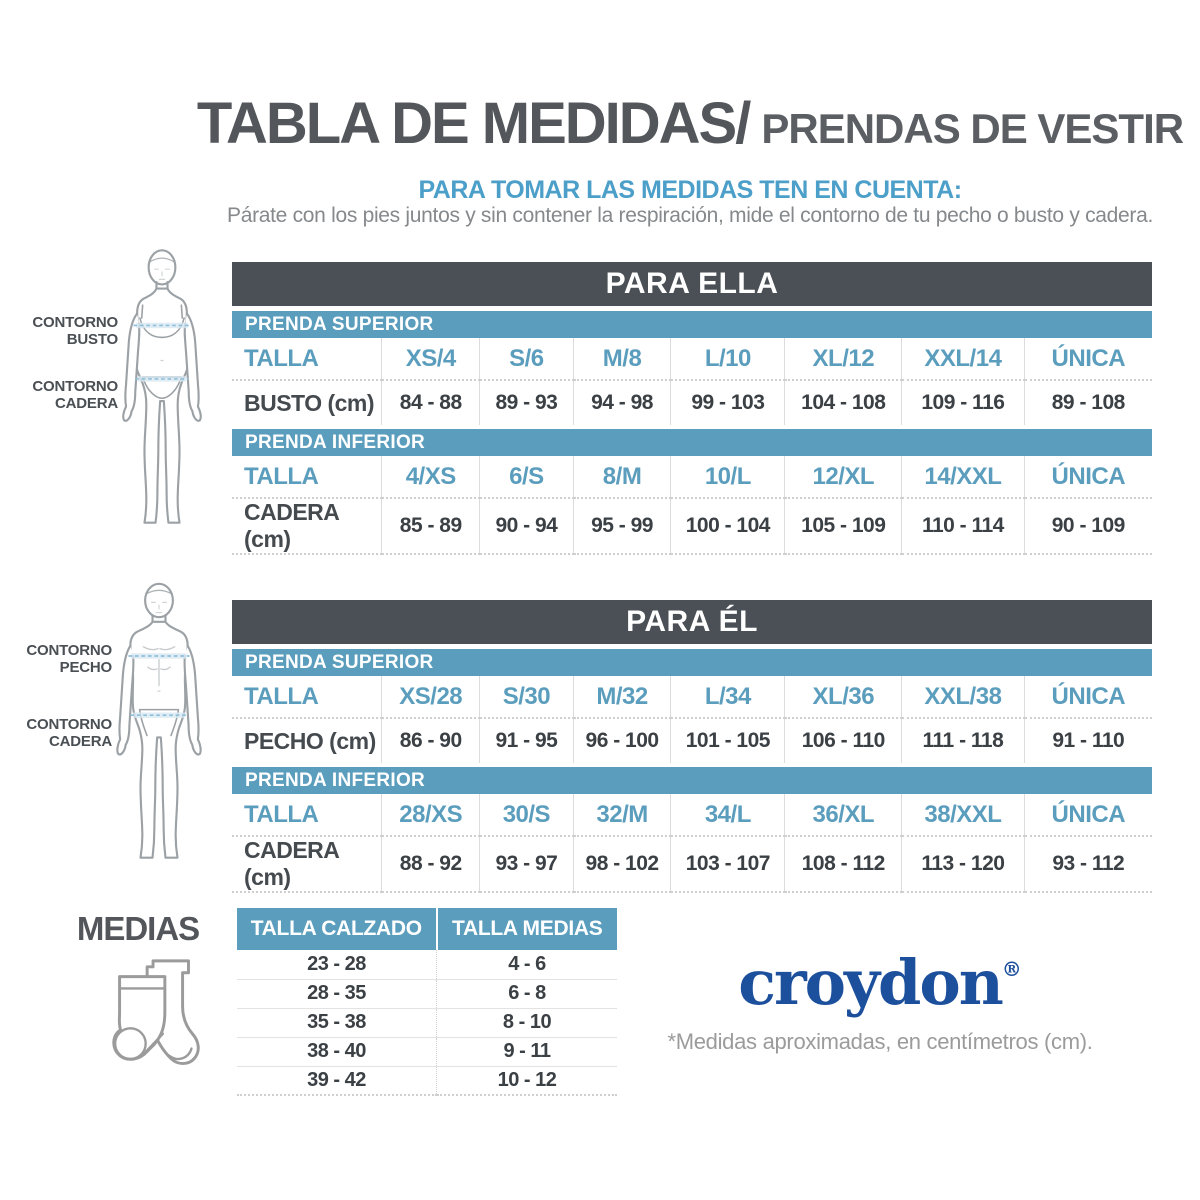 This screenshot has height=1200, width=1200. Describe the element at coordinates (692, 662) in the screenshot. I see `men-upper-garment-band: PRENDA SUPERIOR` at that location.